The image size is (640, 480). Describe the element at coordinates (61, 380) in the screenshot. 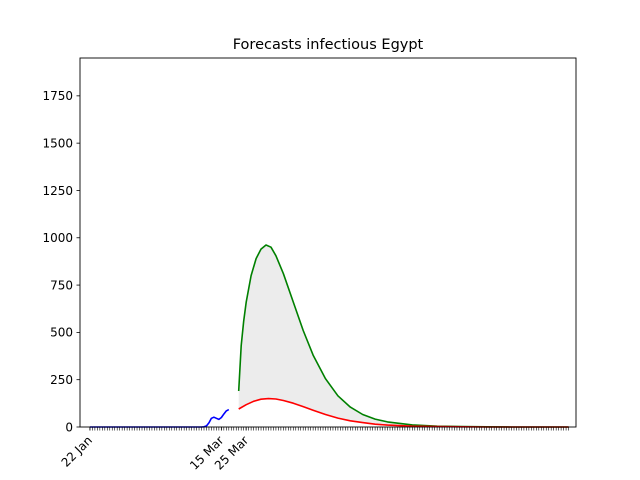

I see `y-tick-label: 250` at that location.